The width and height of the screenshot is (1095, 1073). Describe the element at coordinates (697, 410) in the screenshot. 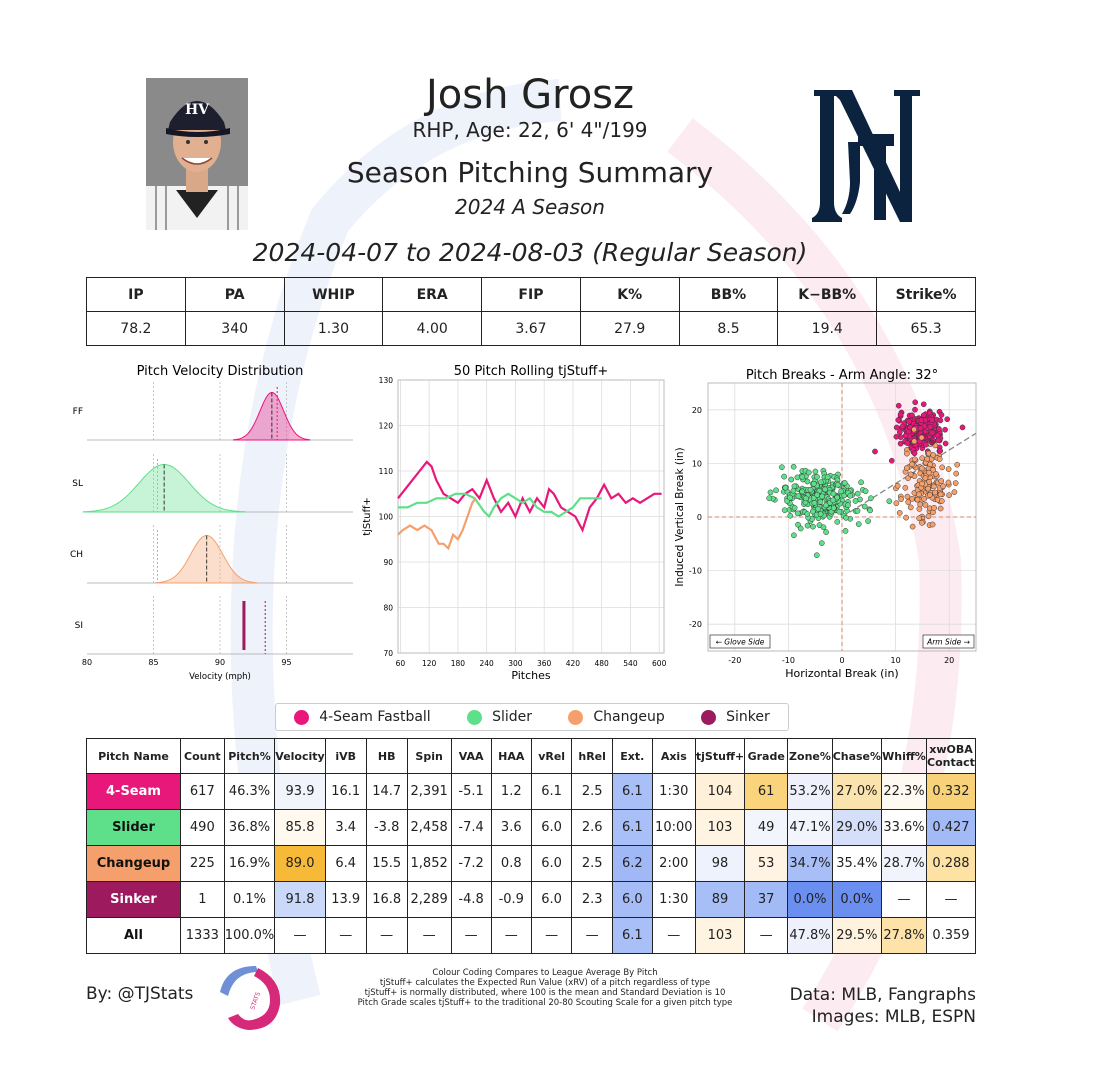

I see `break-ytick-label: 20` at that location.